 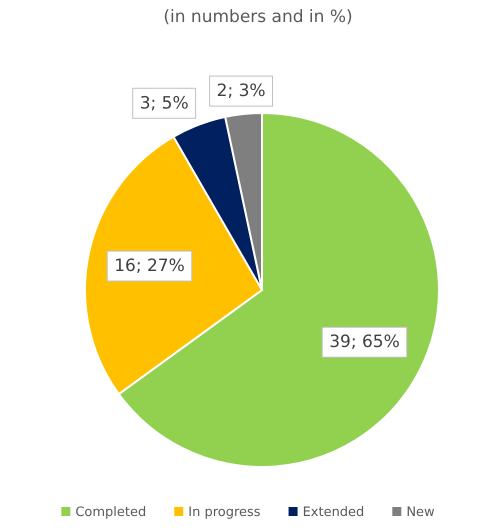 I want to click on data-label: 3; 5%, so click(x=164, y=103).